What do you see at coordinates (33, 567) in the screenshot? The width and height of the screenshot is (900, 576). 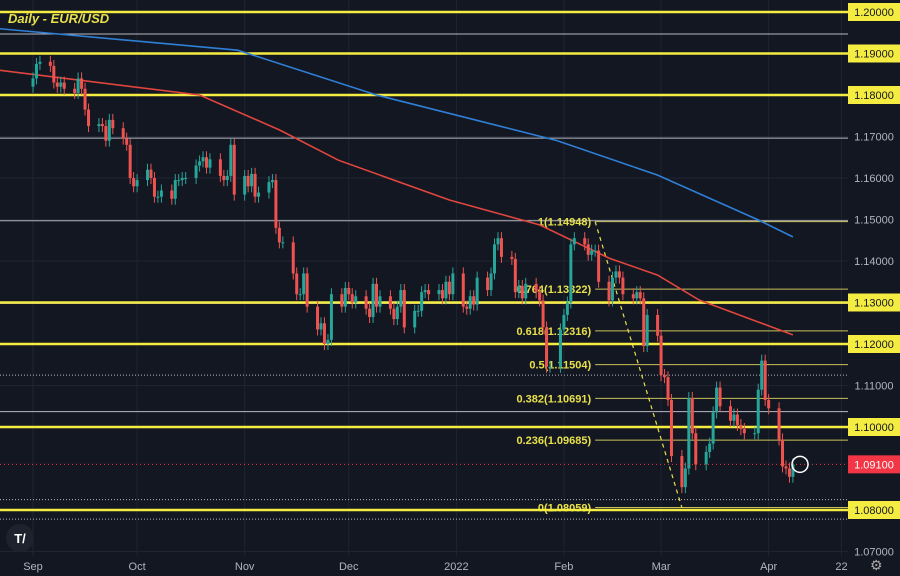 I see `date-tick-label: Sep` at bounding box center [33, 567].